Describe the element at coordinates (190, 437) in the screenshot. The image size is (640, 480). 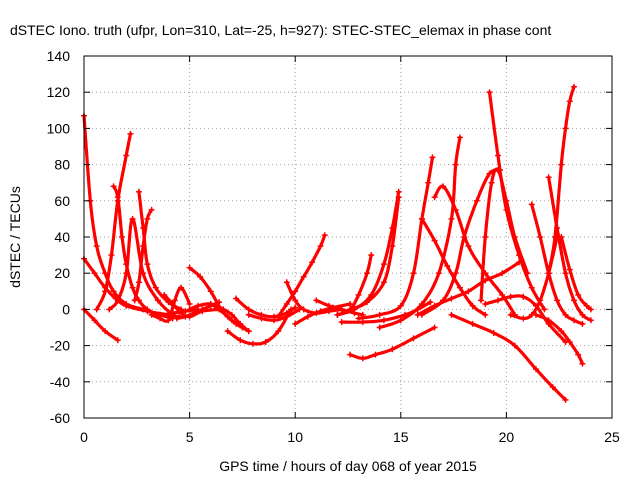
I see `x-tick-label: 5` at that location.